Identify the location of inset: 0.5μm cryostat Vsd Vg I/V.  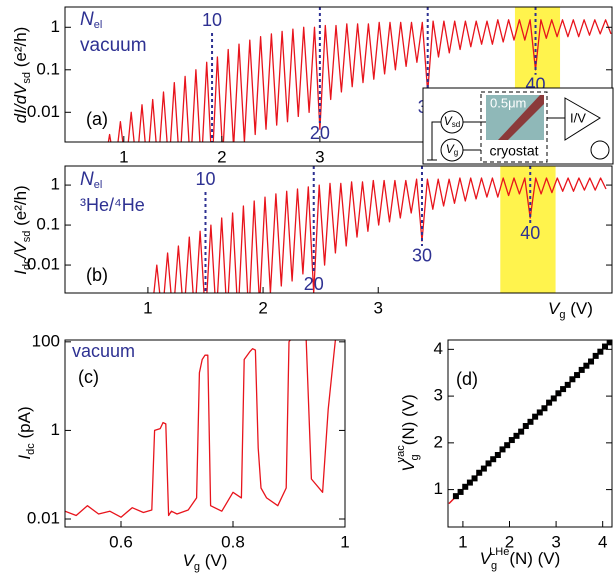
(518, 126).